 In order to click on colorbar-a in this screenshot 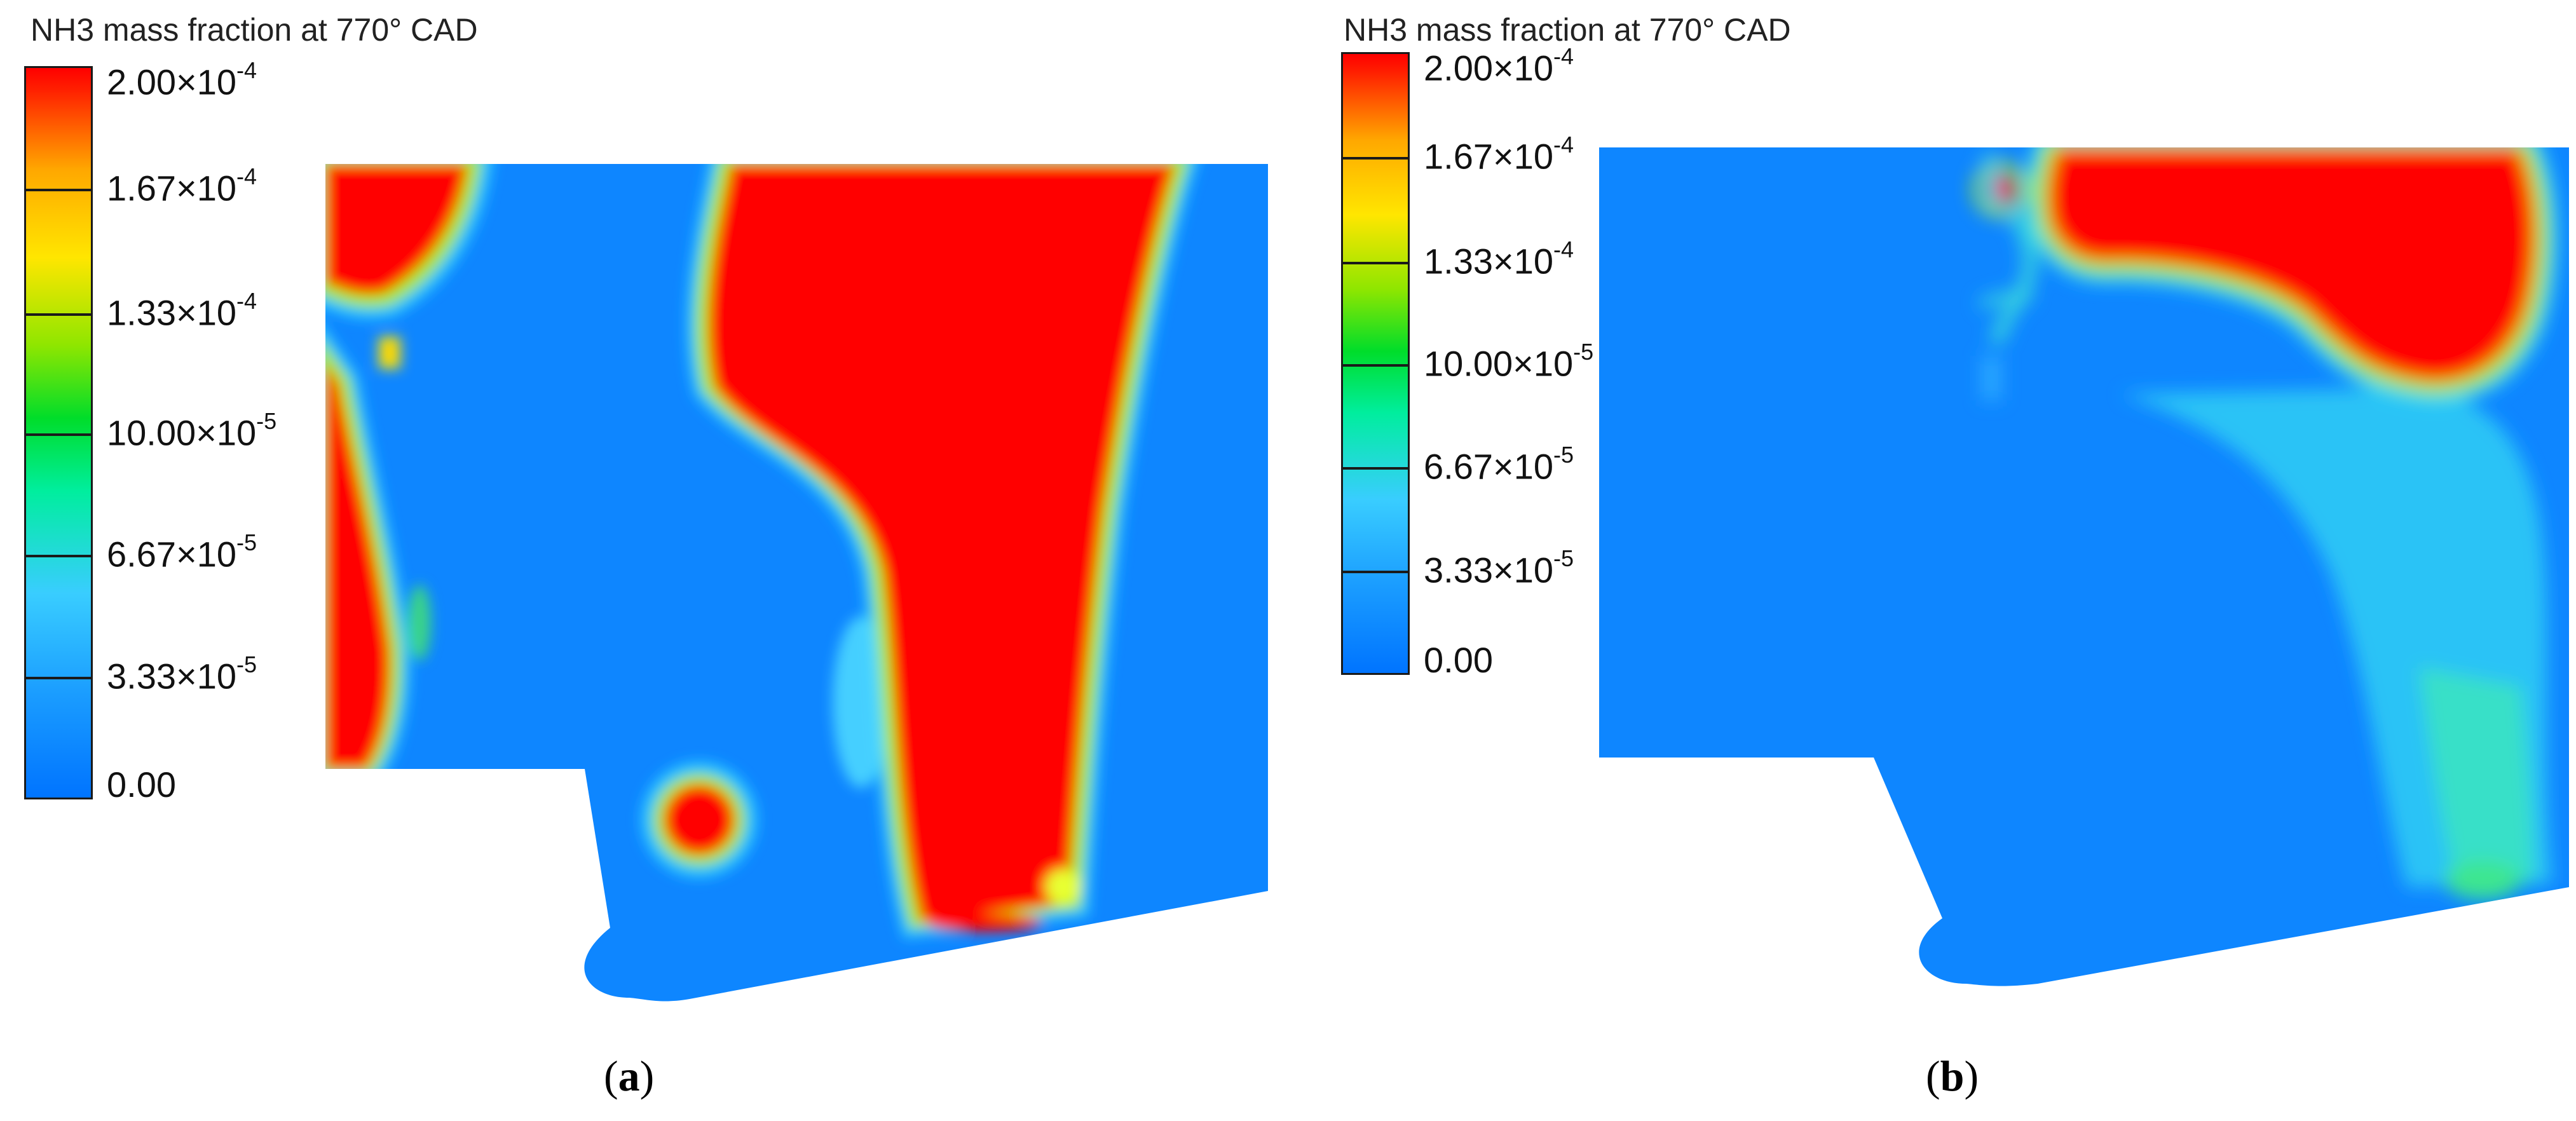, I will do `click(58, 432)`.